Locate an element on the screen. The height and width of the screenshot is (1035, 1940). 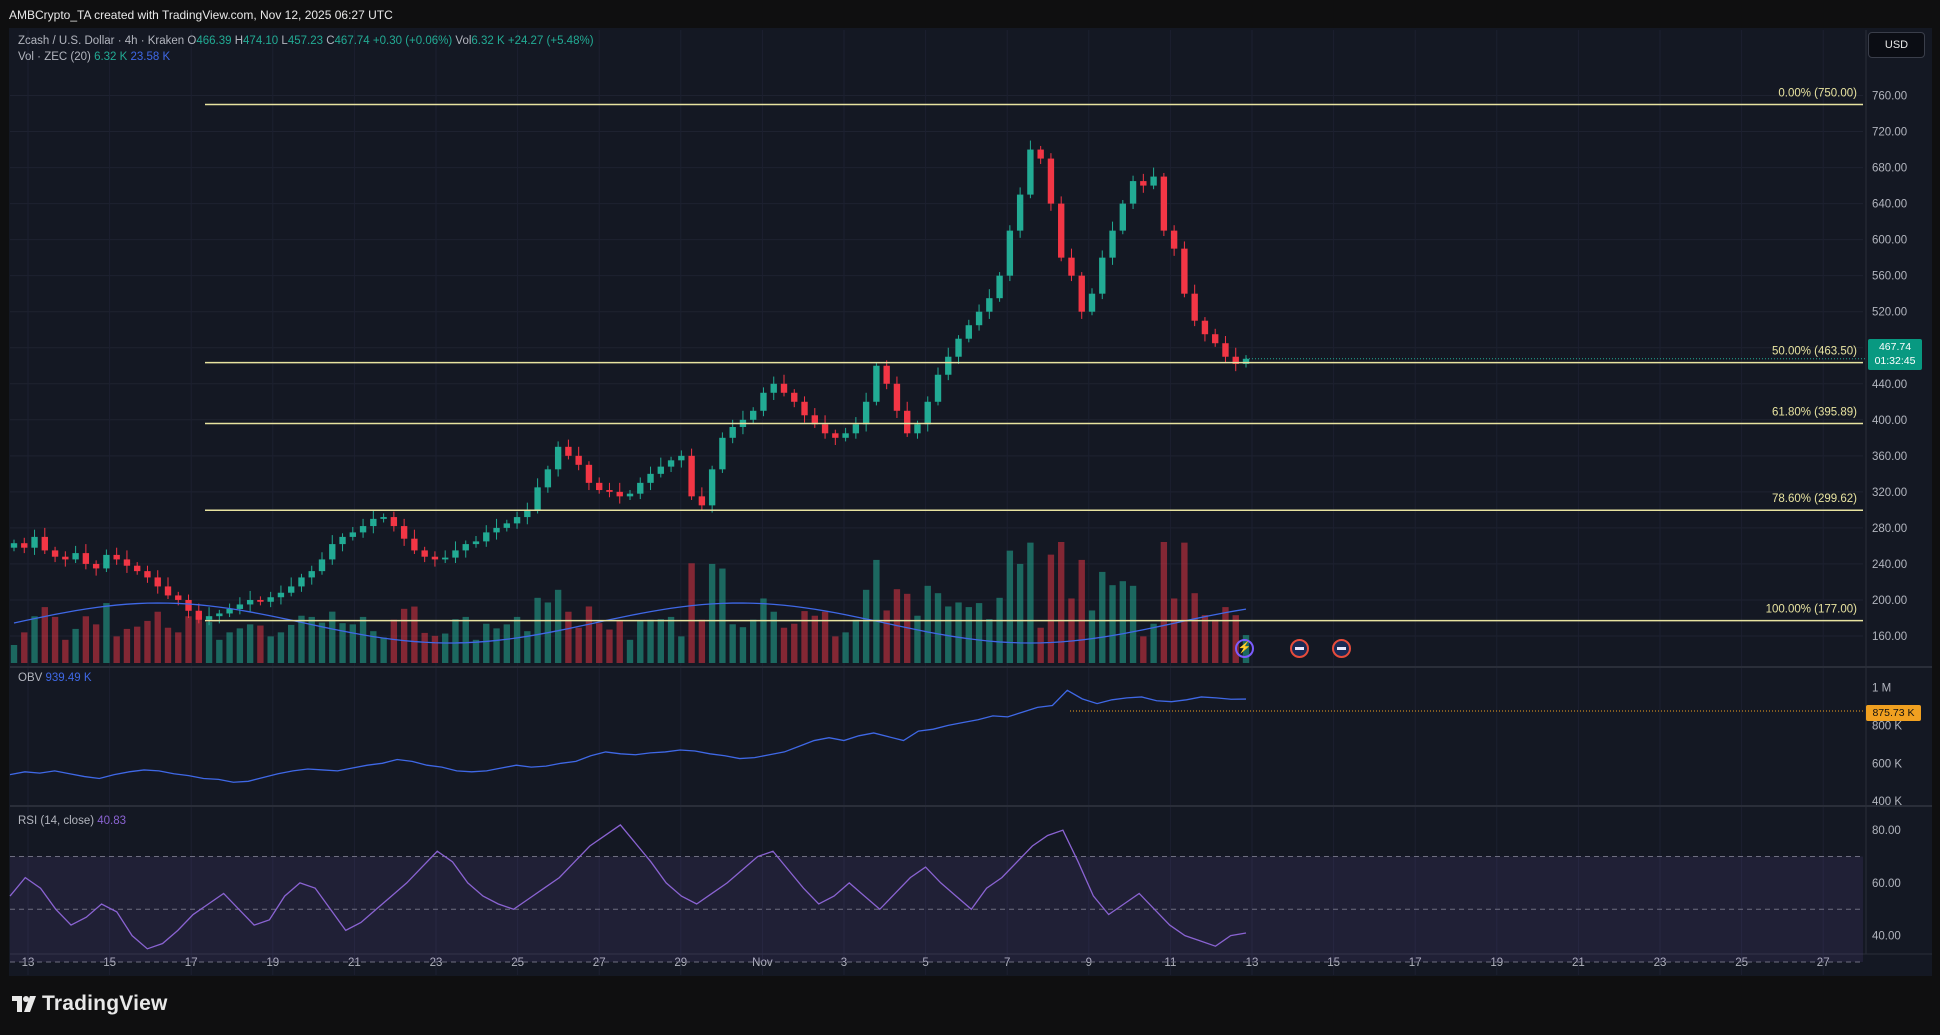
fib-level-label: 100.00% (177.00) is located at coordinates (1812, 610).